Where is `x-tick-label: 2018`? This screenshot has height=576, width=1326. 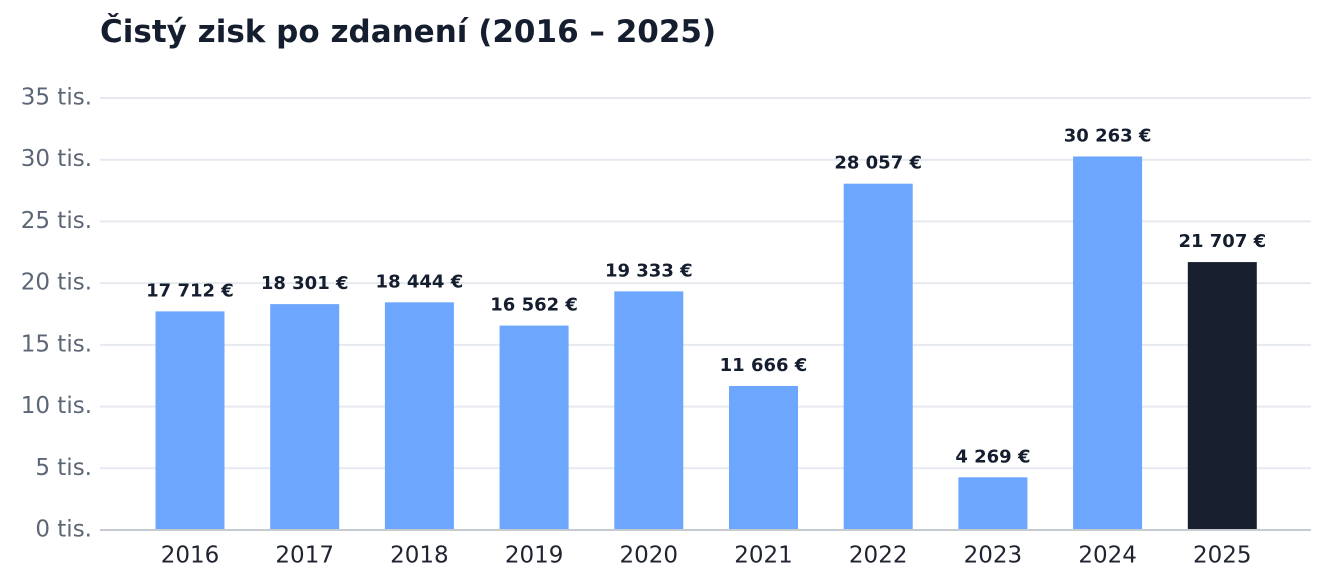
x-tick-label: 2018 is located at coordinates (419, 556).